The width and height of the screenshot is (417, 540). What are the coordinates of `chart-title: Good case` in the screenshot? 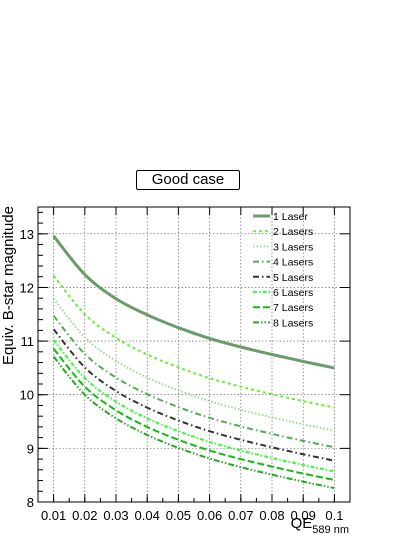 It's located at (188, 180).